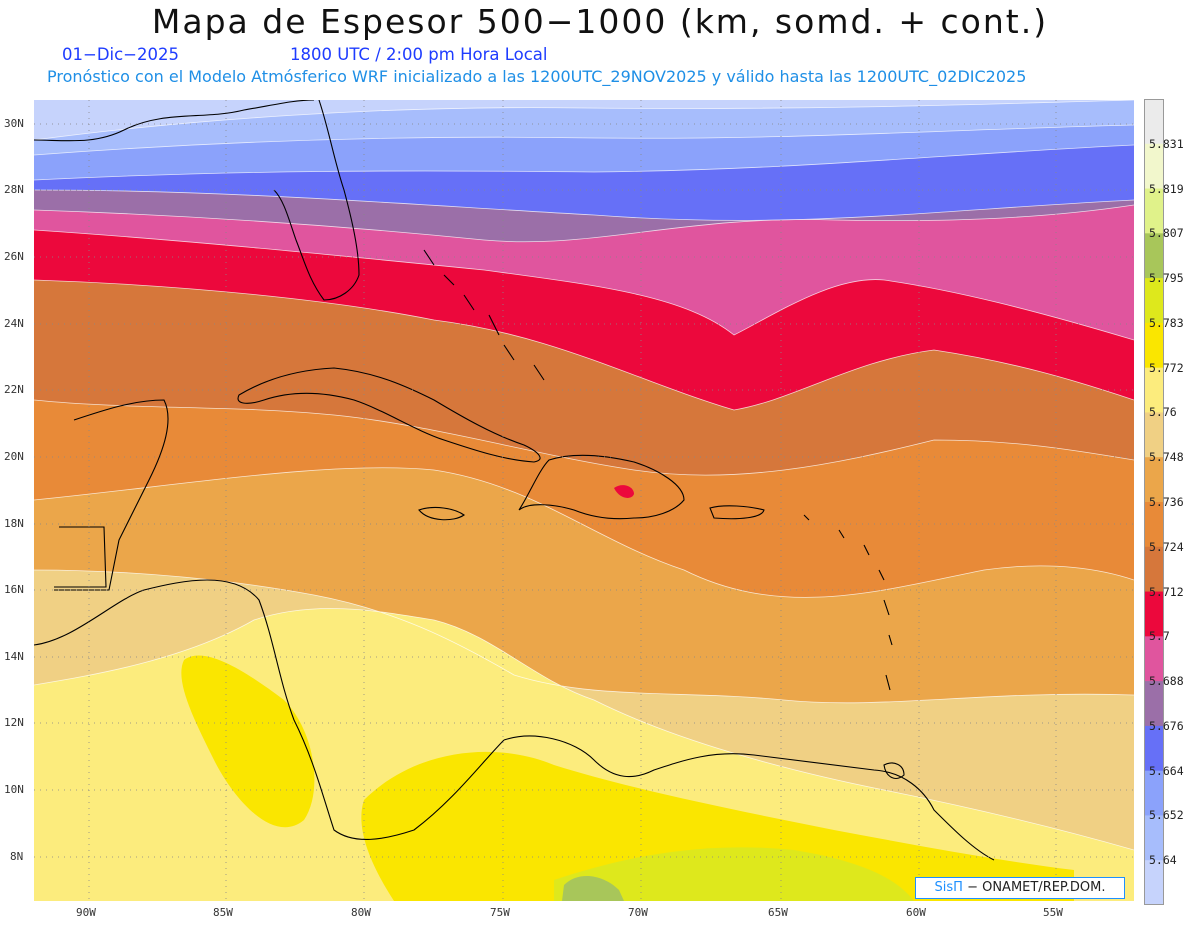  What do you see at coordinates (248, 741) in the screenshot?
I see `band-5783-central` at bounding box center [248, 741].